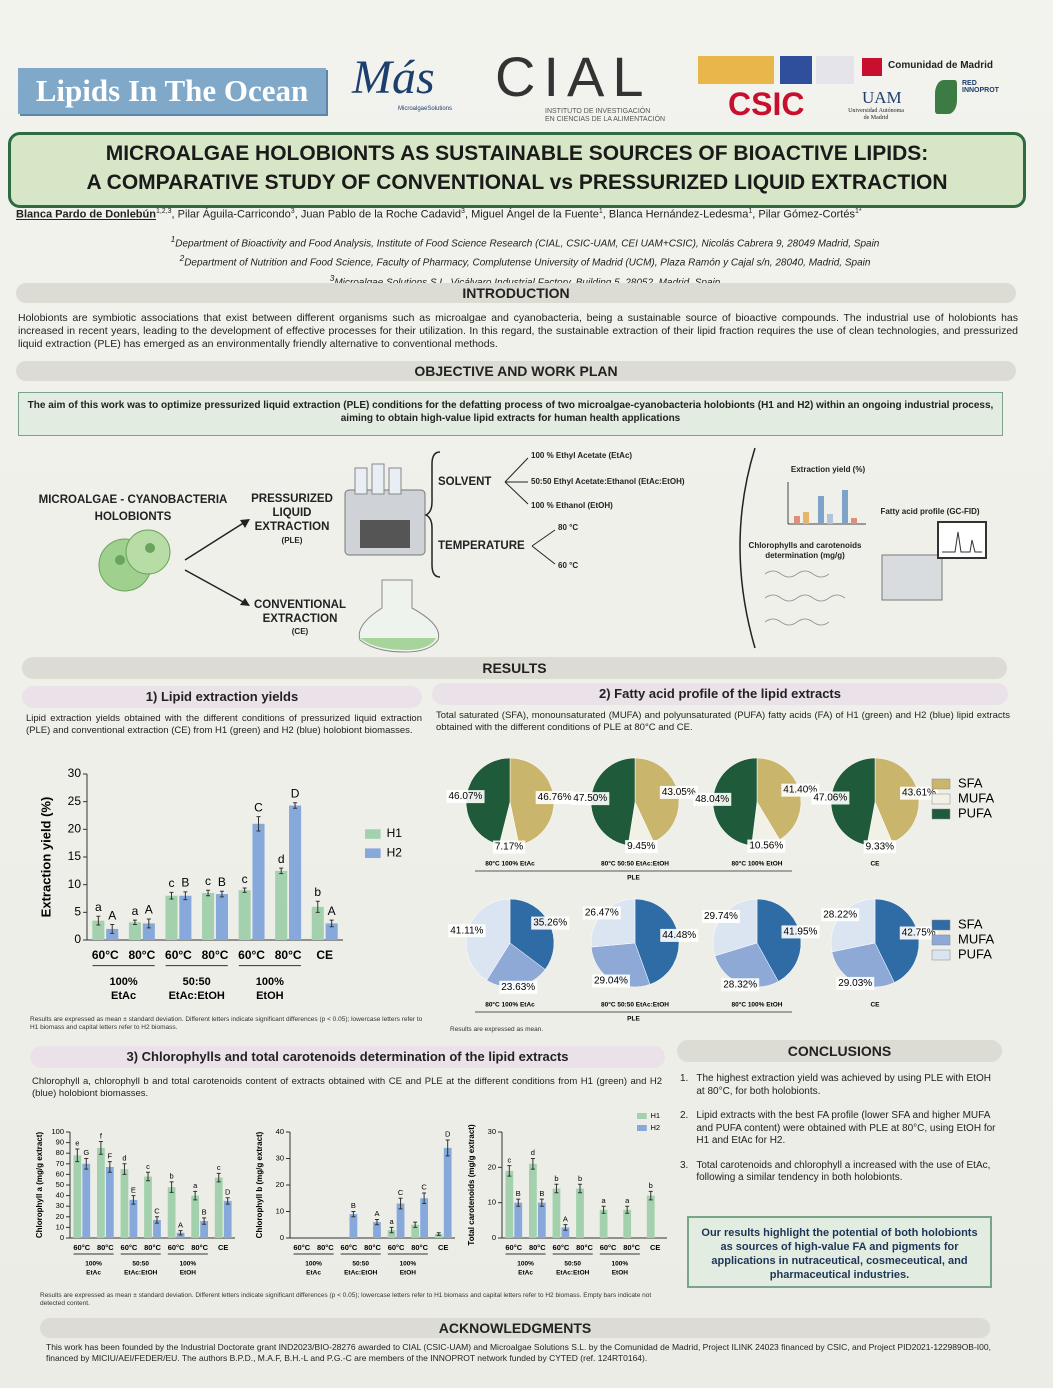 The height and width of the screenshot is (1388, 1053). What do you see at coordinates (912, 577) in the screenshot?
I see `gc-instrument` at bounding box center [912, 577].